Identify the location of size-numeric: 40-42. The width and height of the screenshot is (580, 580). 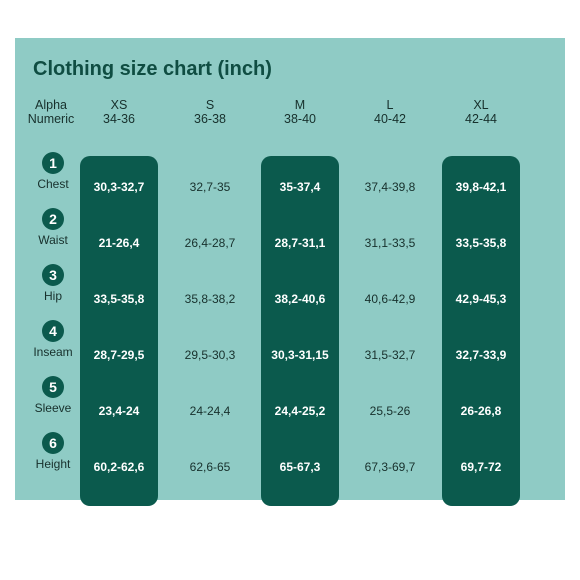
(390, 119).